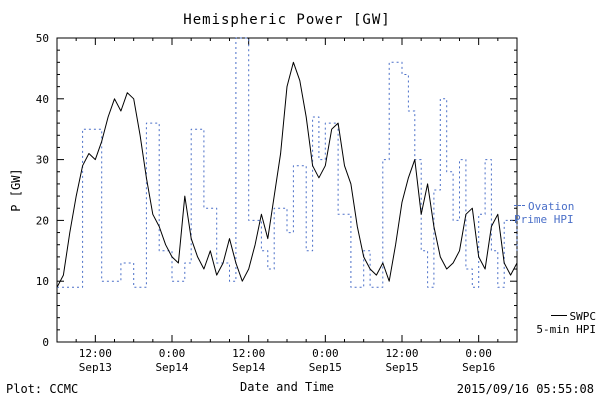  What do you see at coordinates (42, 220) in the screenshot?
I see `svg-text: 20` at bounding box center [42, 220].